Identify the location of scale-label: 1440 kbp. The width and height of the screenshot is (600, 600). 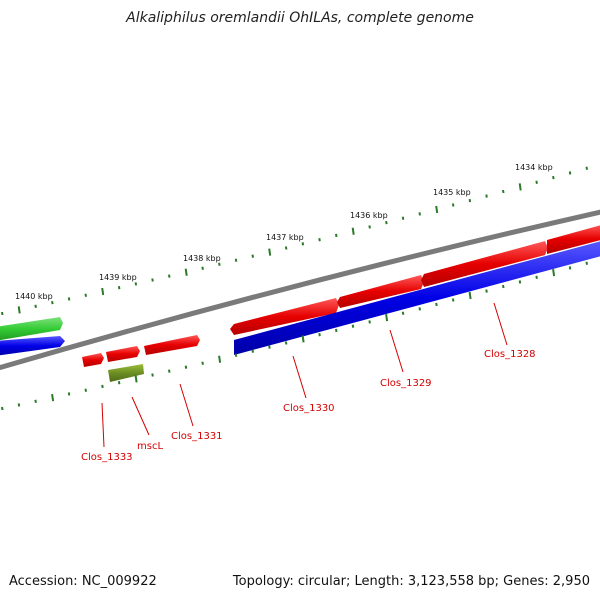
(34, 296).